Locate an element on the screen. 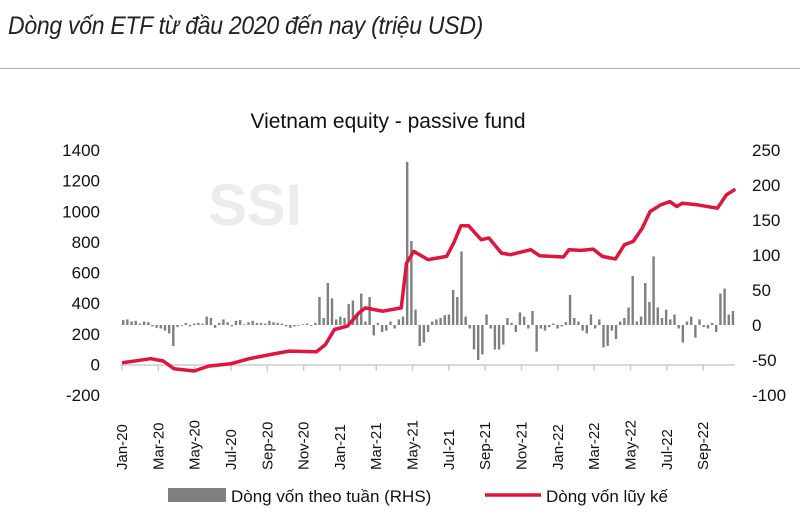  x-axis-tick: Mar-21 is located at coordinates (376, 446).